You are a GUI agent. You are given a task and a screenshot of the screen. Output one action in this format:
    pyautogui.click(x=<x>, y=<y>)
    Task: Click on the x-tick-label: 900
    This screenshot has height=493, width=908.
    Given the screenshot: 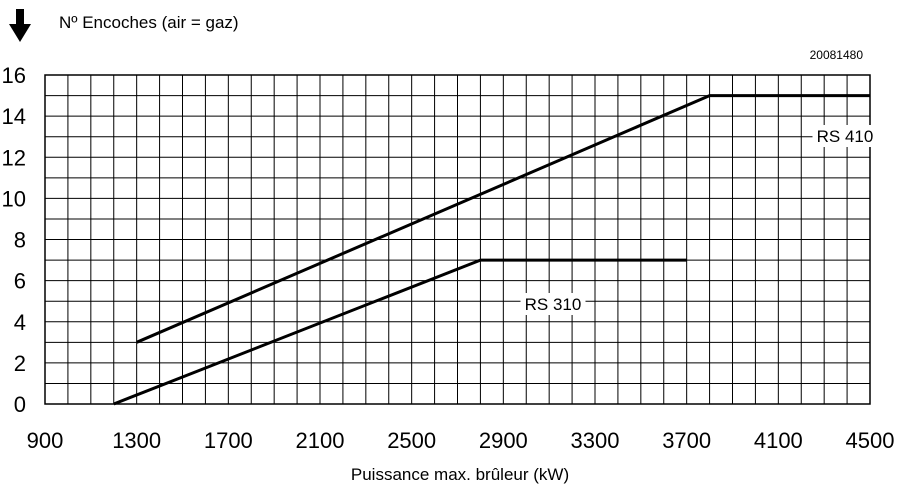 What is the action you would take?
    pyautogui.click(x=45, y=440)
    